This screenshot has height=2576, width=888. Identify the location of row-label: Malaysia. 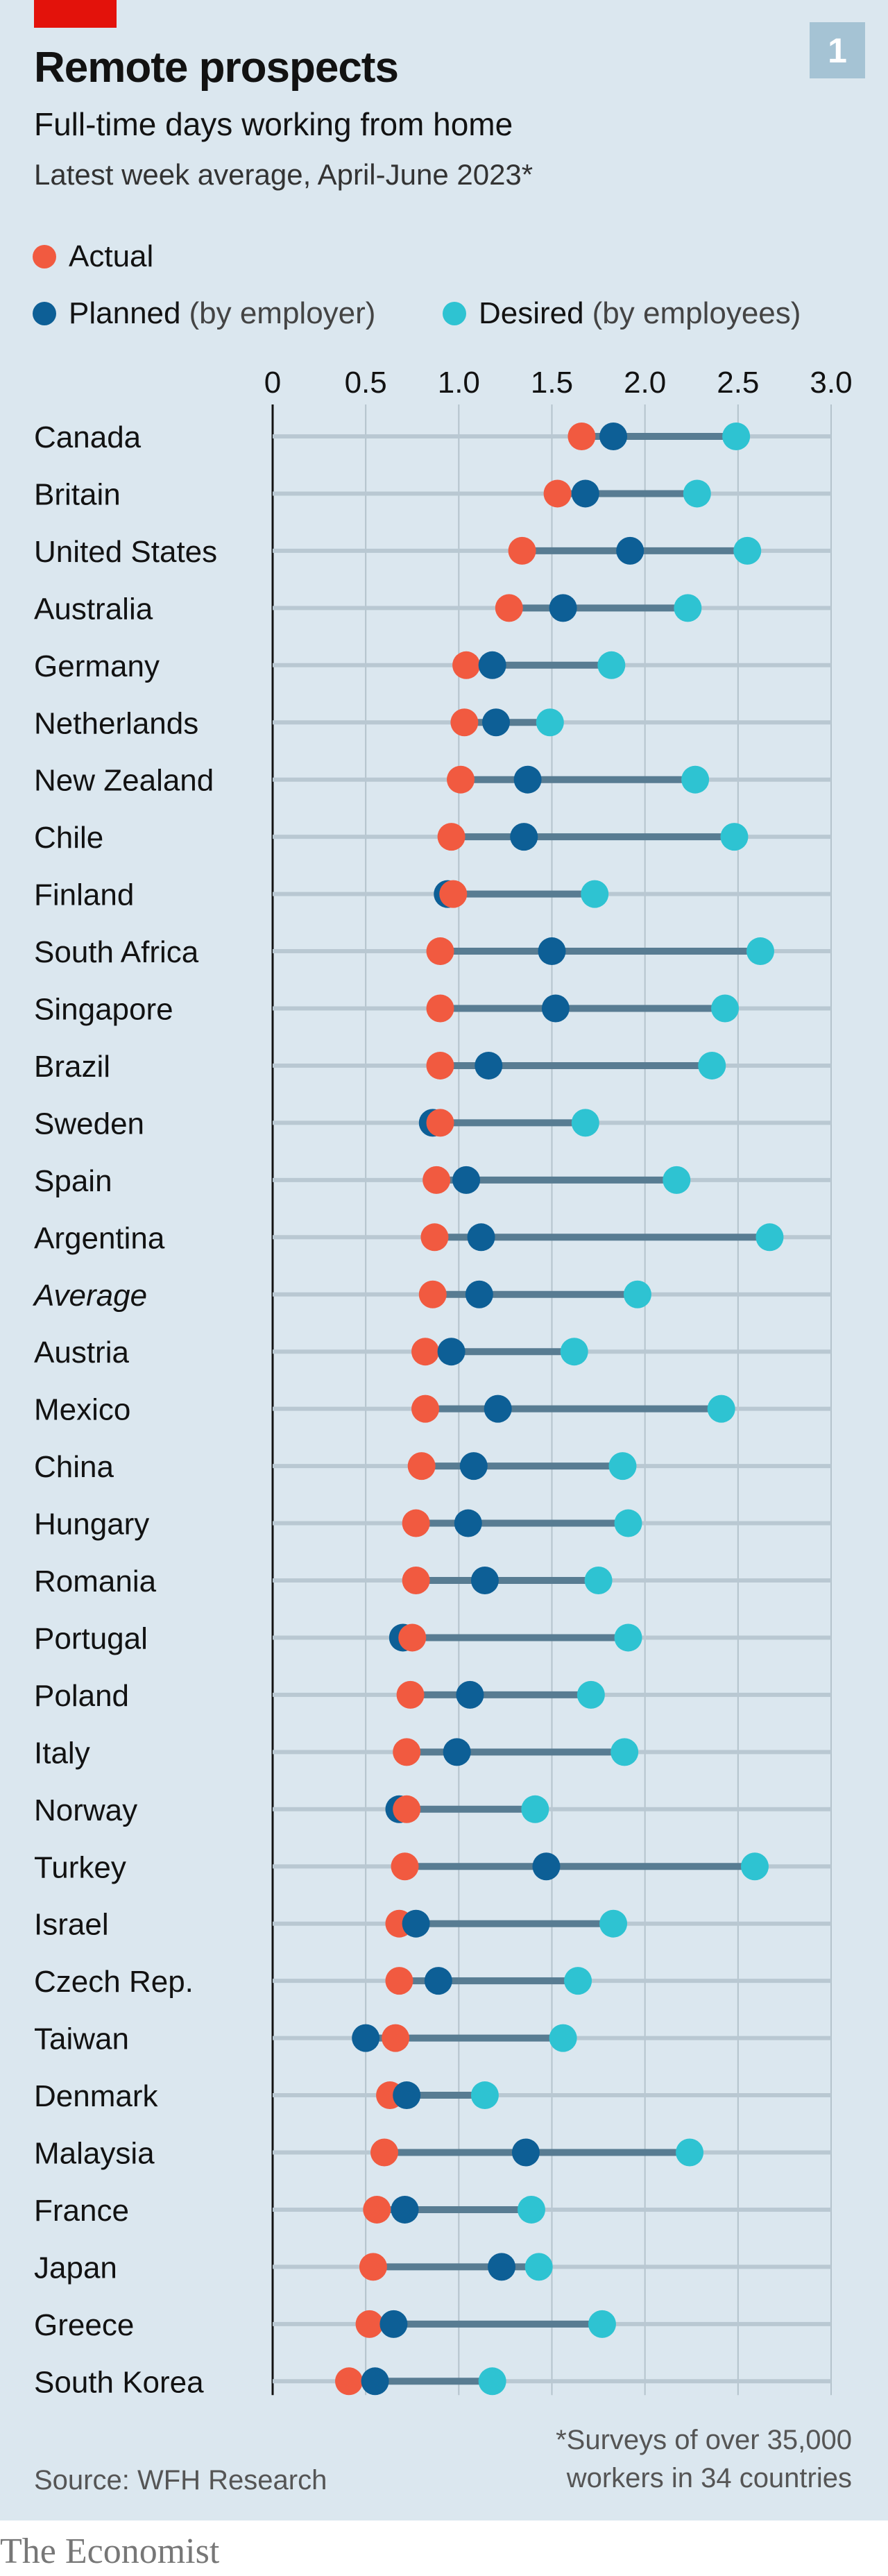
(94, 2154).